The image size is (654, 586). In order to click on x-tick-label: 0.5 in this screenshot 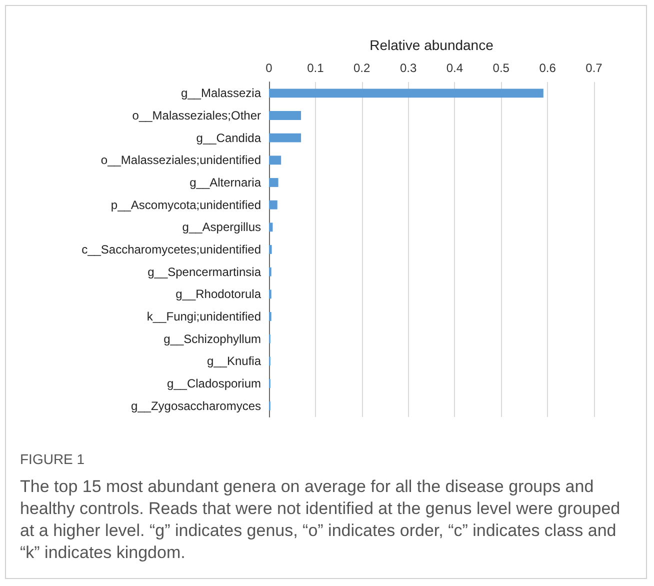, I will do `click(501, 68)`.